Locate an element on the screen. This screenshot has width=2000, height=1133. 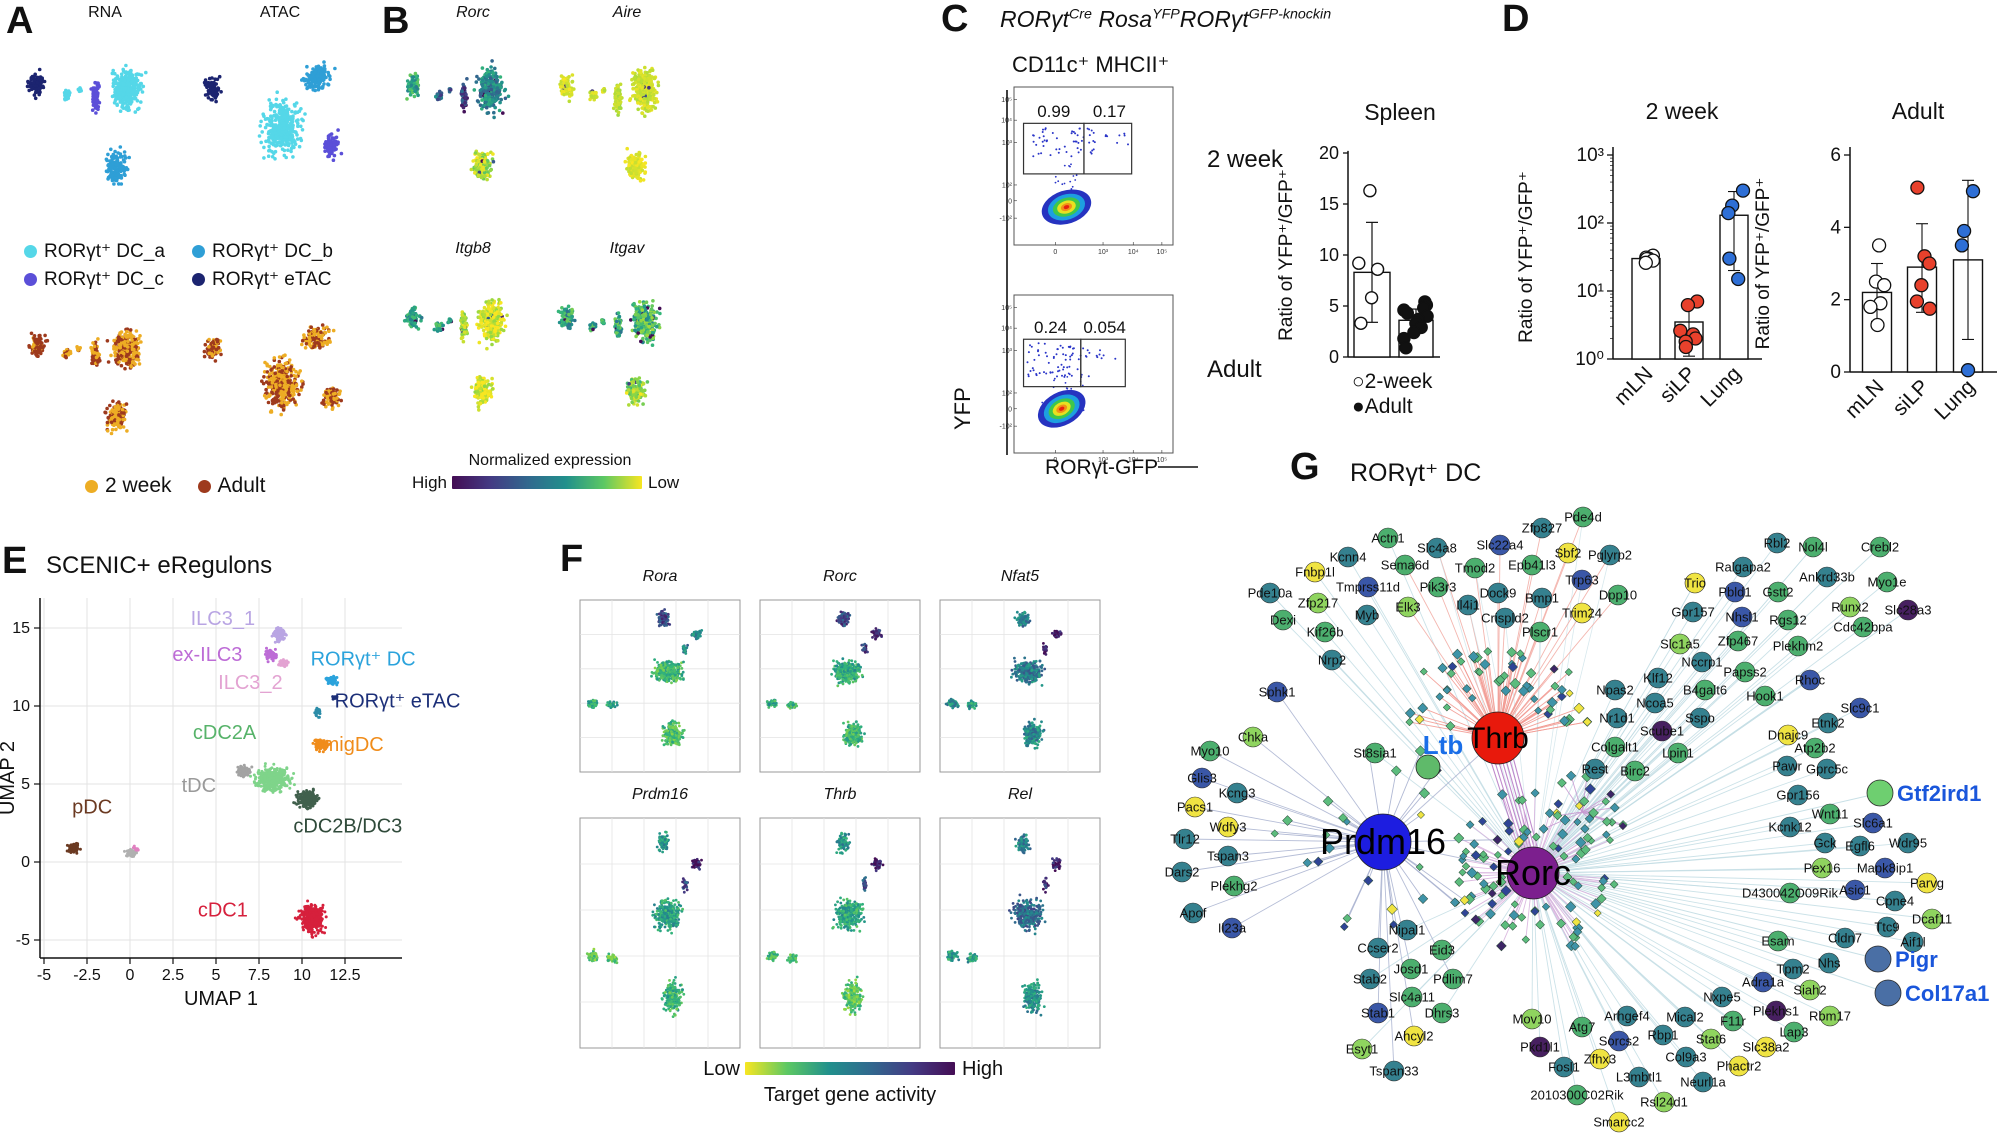
gene-label: Pex16 is located at coordinates (1822, 868).